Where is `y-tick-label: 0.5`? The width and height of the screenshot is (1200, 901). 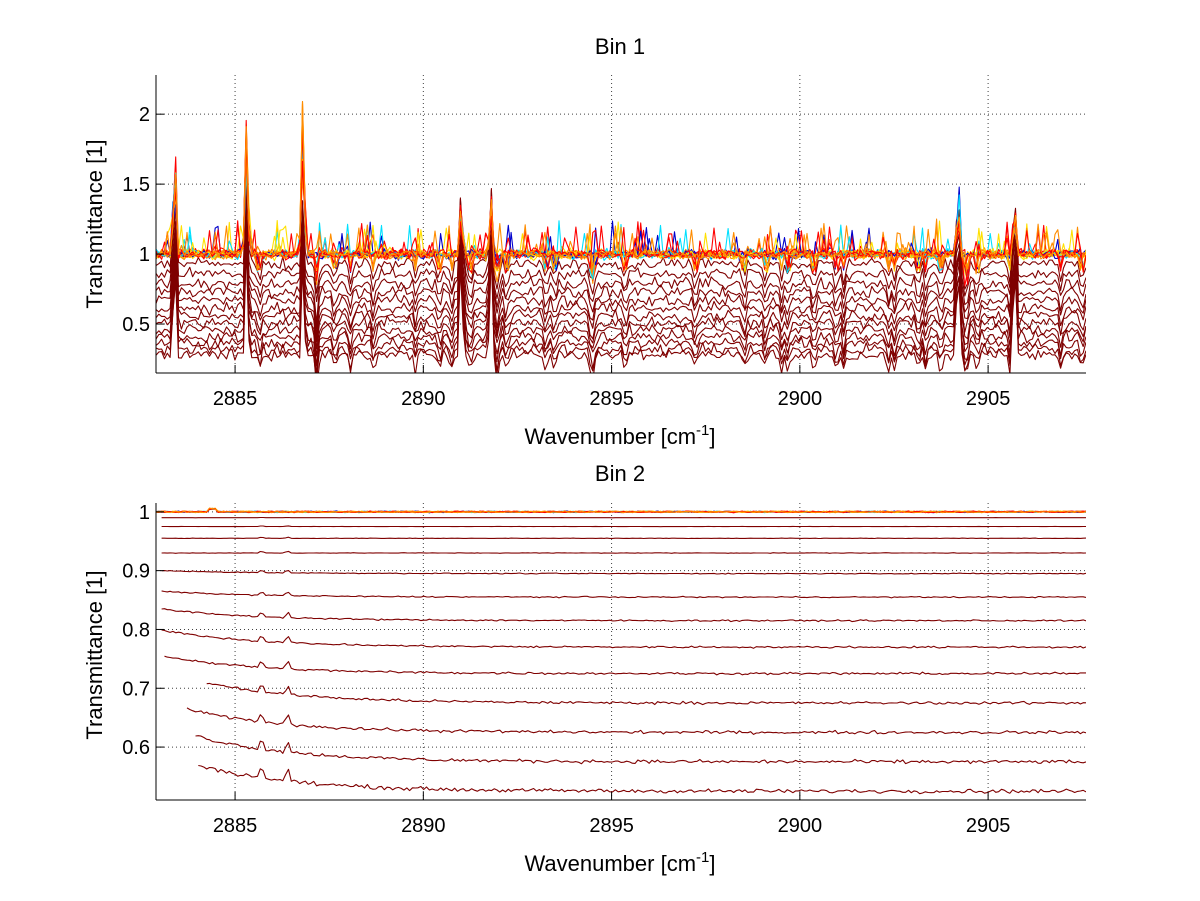
y-tick-label: 0.5 is located at coordinates (136, 325).